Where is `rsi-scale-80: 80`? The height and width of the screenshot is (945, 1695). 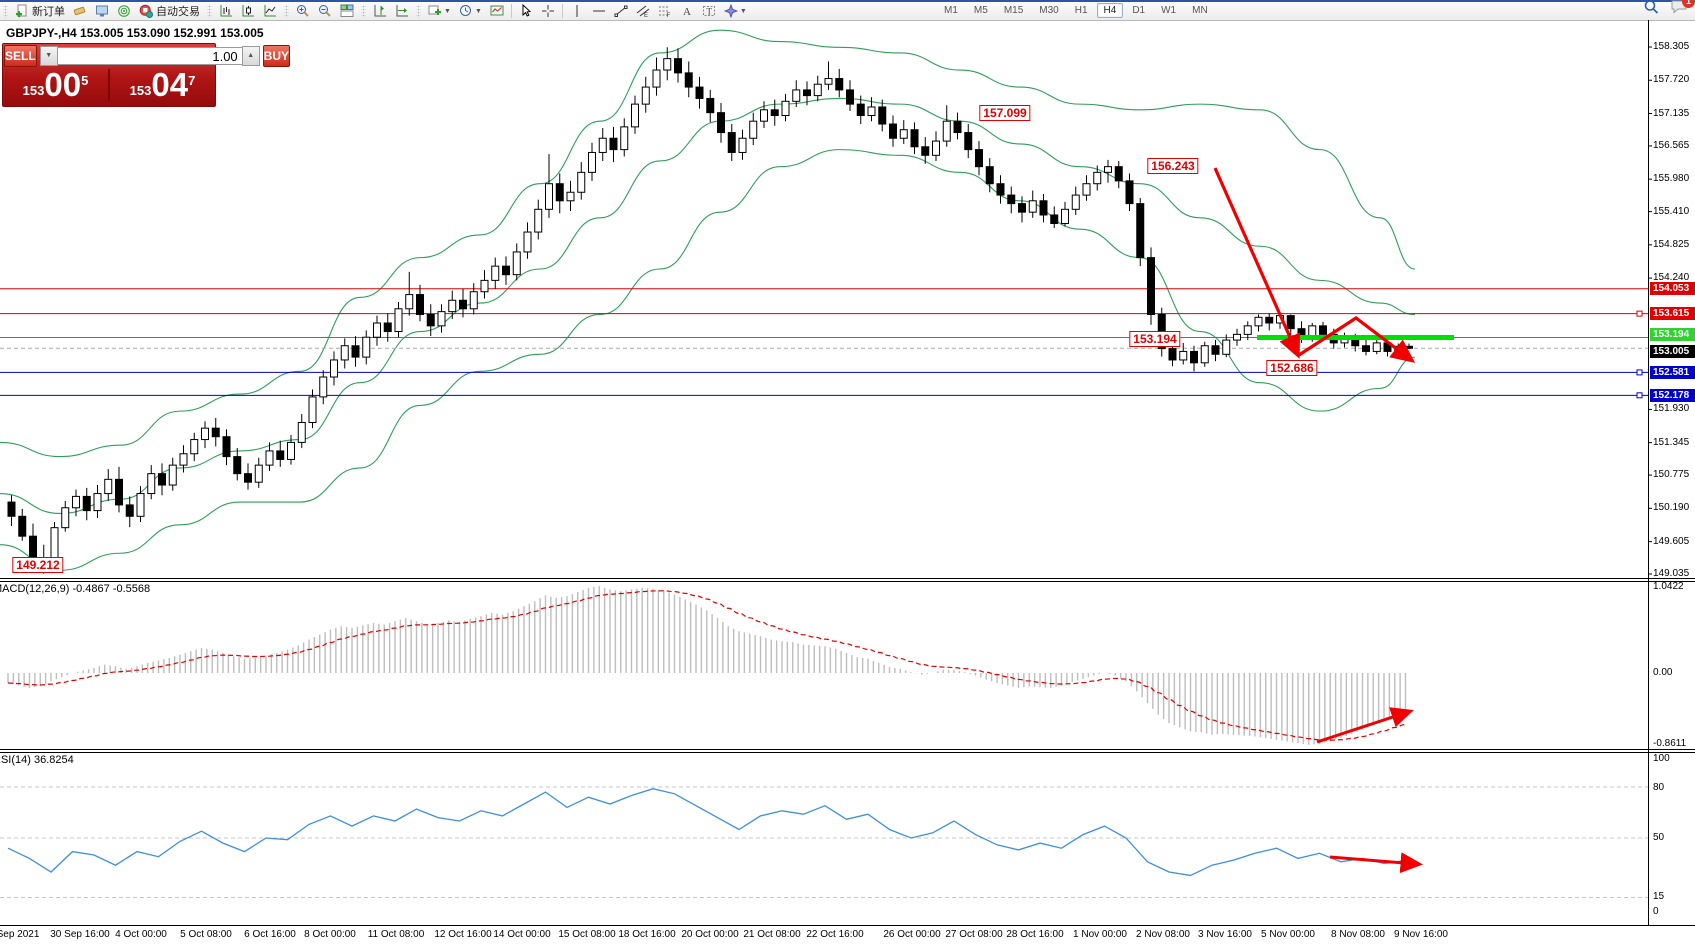 rsi-scale-80: 80 is located at coordinates (1659, 787).